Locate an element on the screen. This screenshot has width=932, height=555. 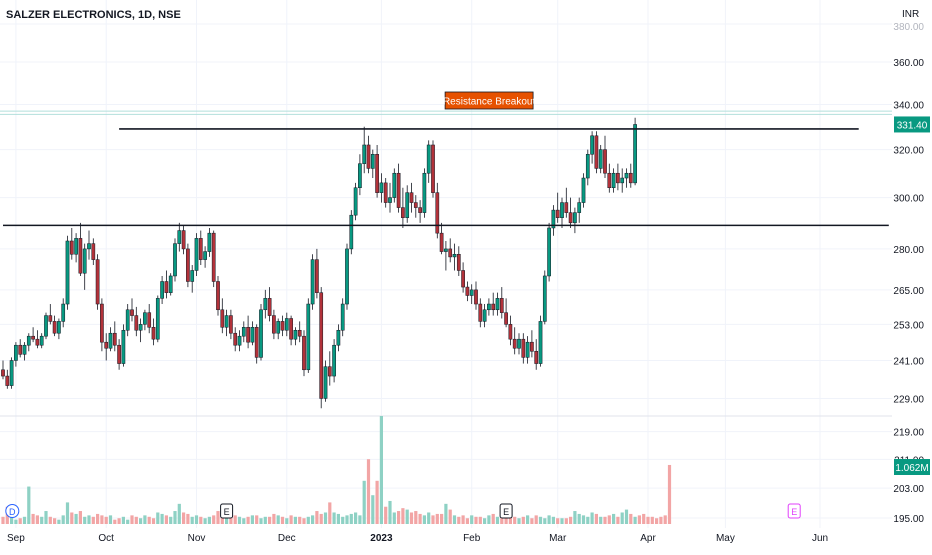
volume-label: 1.062M is located at coordinates (911, 468).